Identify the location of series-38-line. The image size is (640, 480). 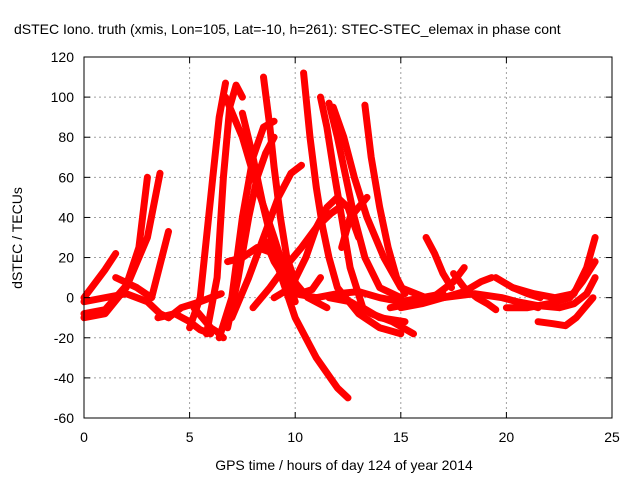
(565, 312).